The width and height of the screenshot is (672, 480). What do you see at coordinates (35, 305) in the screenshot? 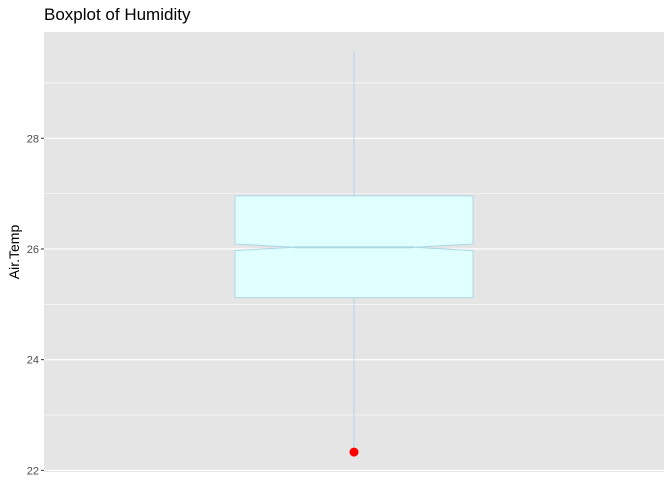
I see `y-axis: 22 24 26 28` at bounding box center [35, 305].